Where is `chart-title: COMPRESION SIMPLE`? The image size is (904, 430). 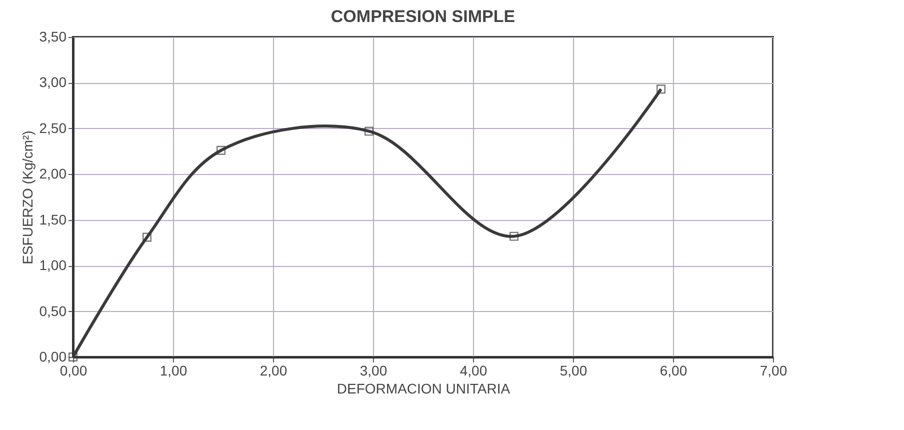 chart-title: COMPRESION SIMPLE is located at coordinates (423, 16).